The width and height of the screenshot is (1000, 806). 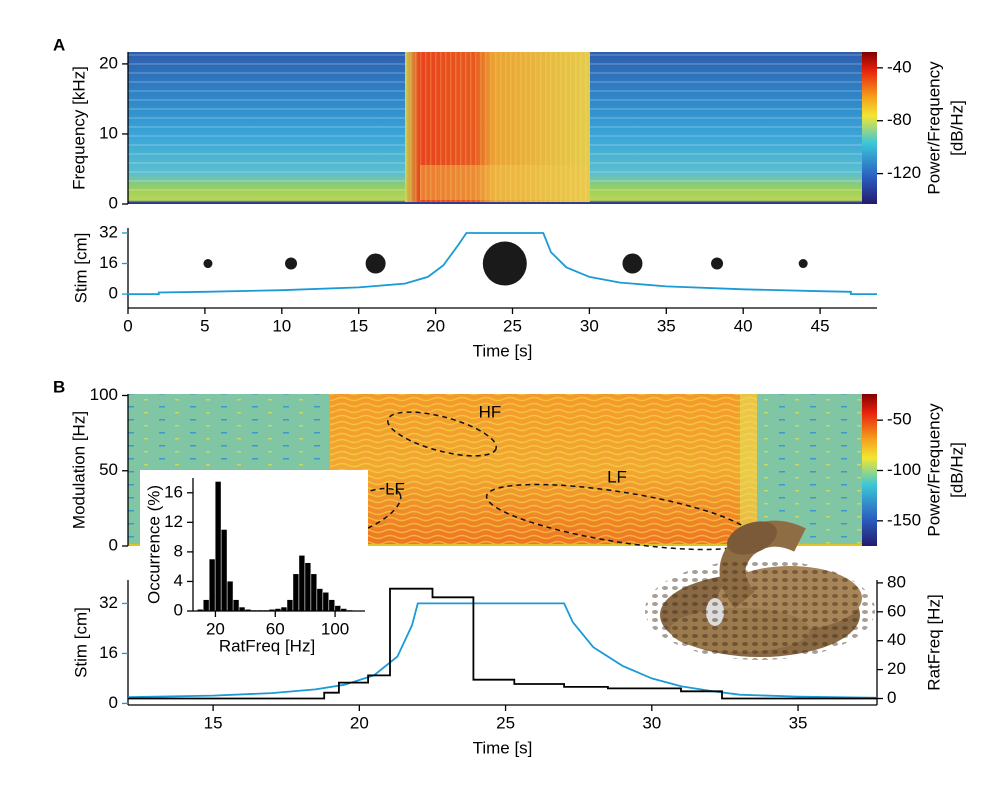 What do you see at coordinates (490, 411) in the screenshot?
I see `annotation: HF` at bounding box center [490, 411].